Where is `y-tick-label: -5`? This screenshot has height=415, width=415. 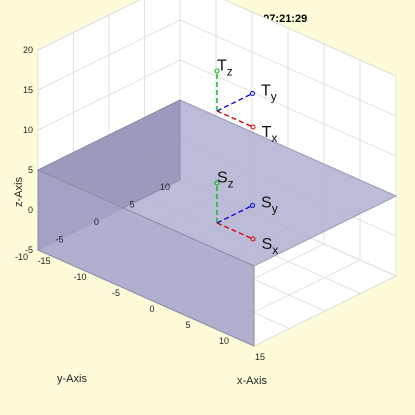 y-tick-label: -5 is located at coordinates (59, 240).